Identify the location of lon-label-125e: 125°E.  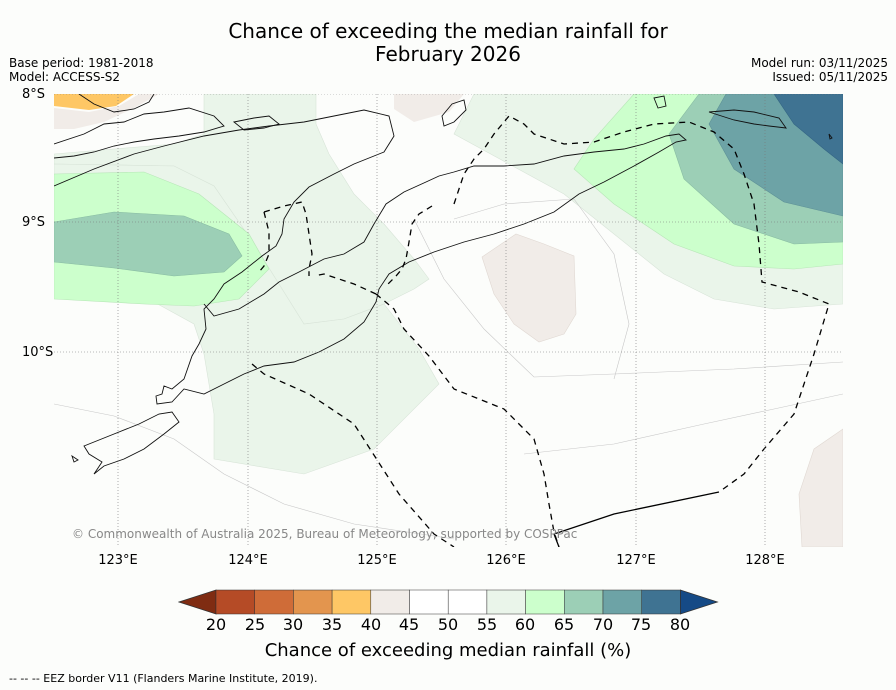
(377, 560).